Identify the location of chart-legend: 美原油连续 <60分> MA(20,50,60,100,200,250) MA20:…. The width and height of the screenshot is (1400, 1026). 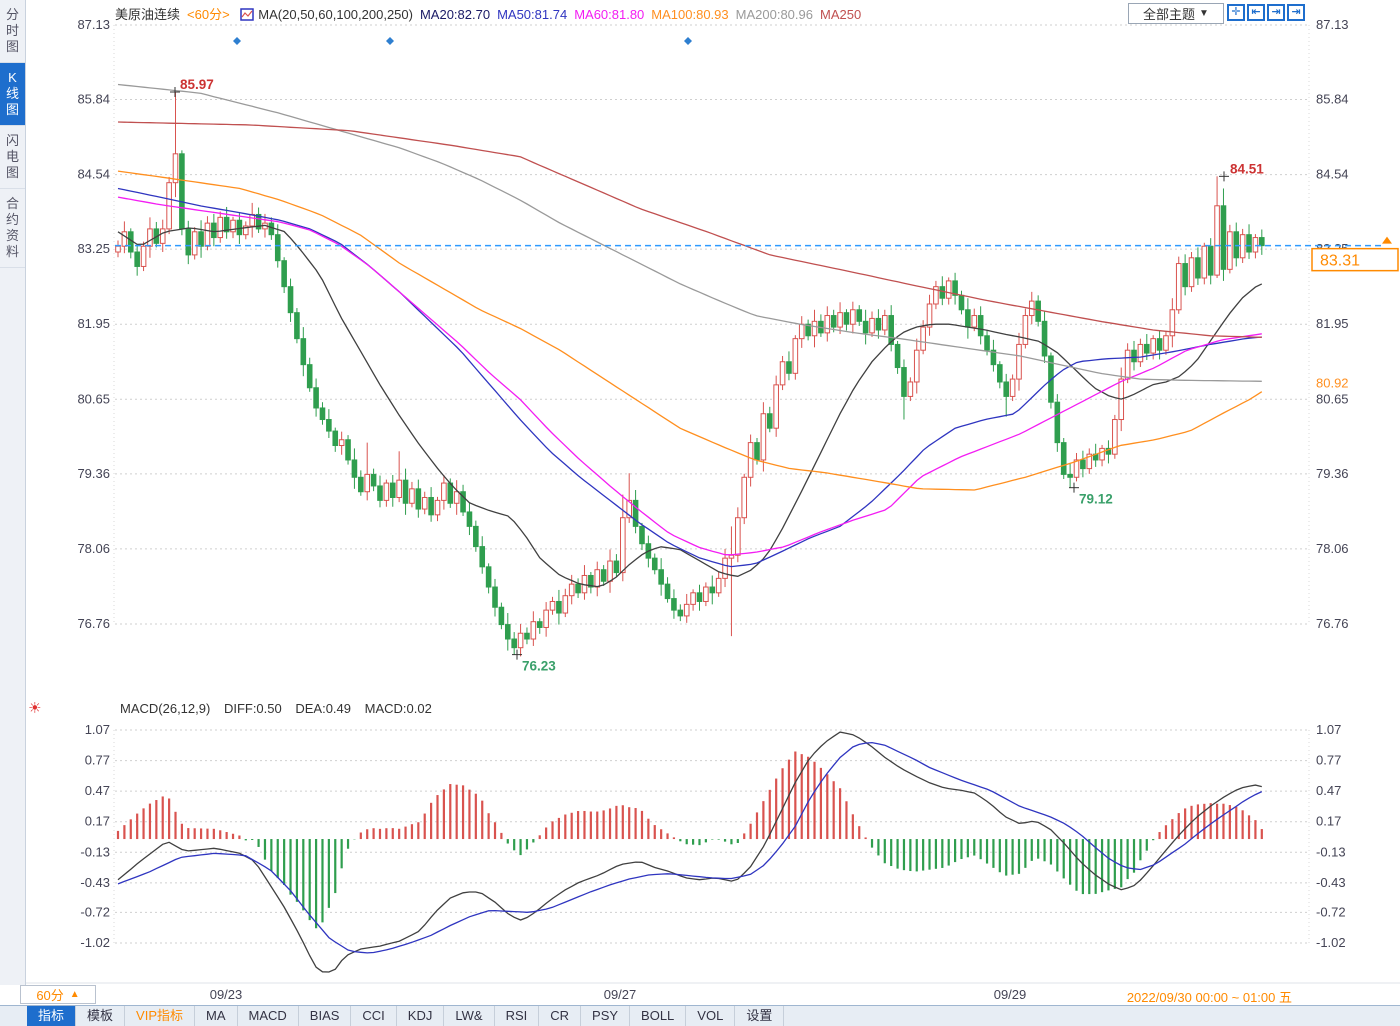
(495, 13).